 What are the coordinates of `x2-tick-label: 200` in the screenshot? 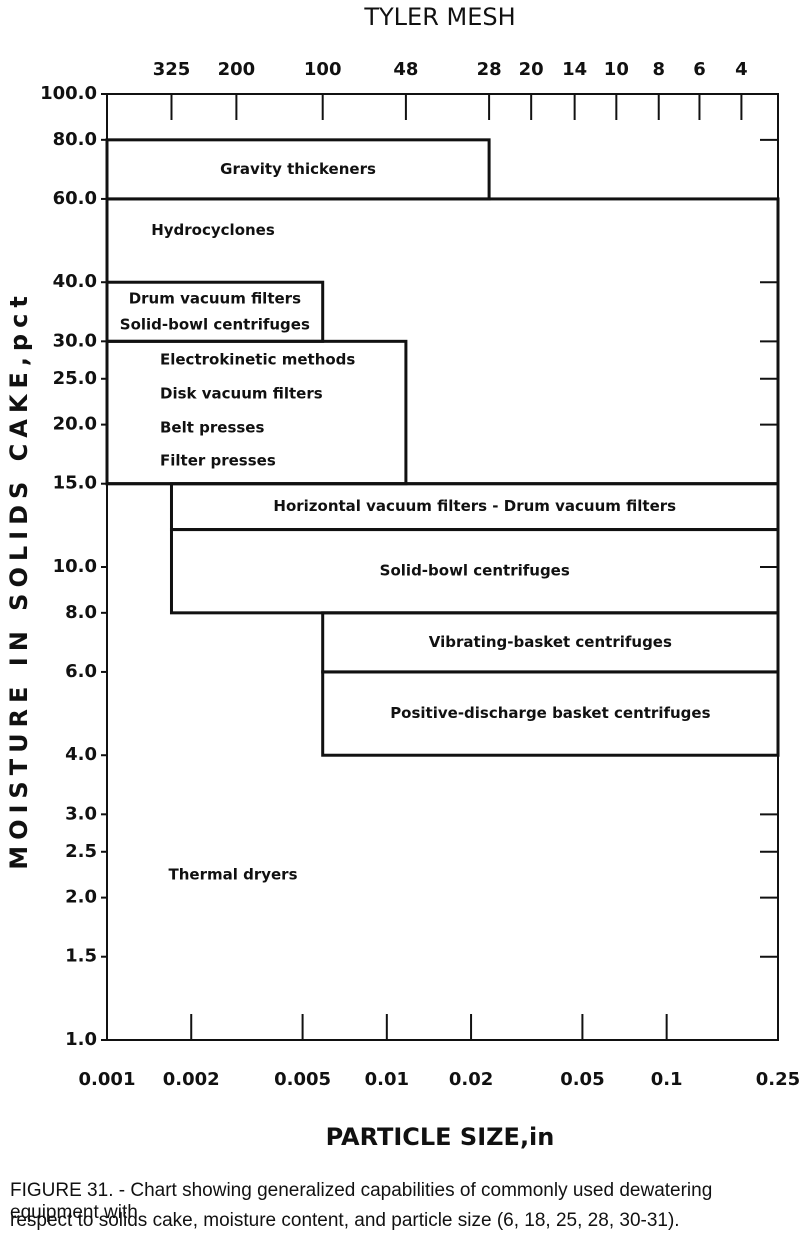 It's located at (237, 69).